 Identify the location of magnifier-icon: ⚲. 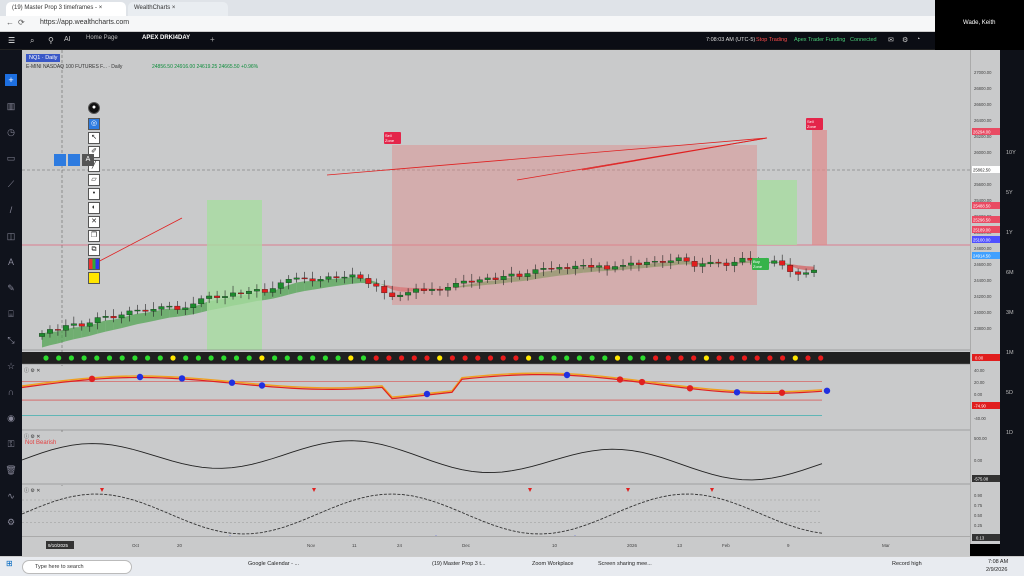
(51, 40).